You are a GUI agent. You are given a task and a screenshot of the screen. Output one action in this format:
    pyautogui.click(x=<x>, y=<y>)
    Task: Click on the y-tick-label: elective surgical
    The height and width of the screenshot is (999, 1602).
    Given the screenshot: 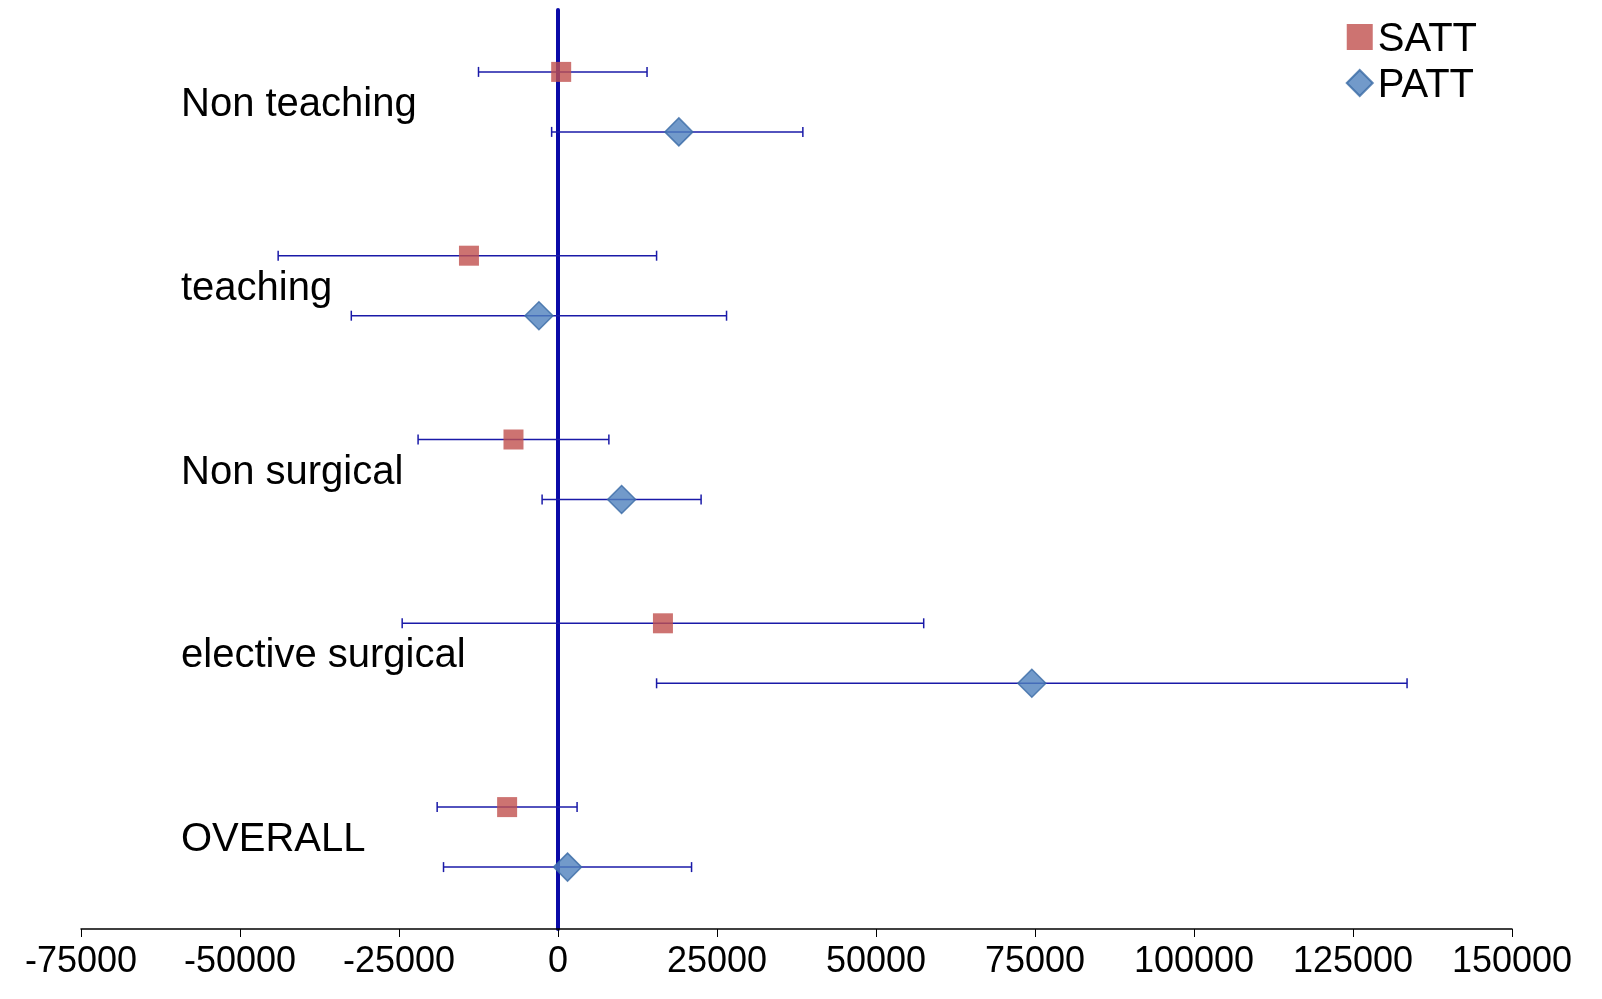 What is the action you would take?
    pyautogui.click(x=323, y=653)
    